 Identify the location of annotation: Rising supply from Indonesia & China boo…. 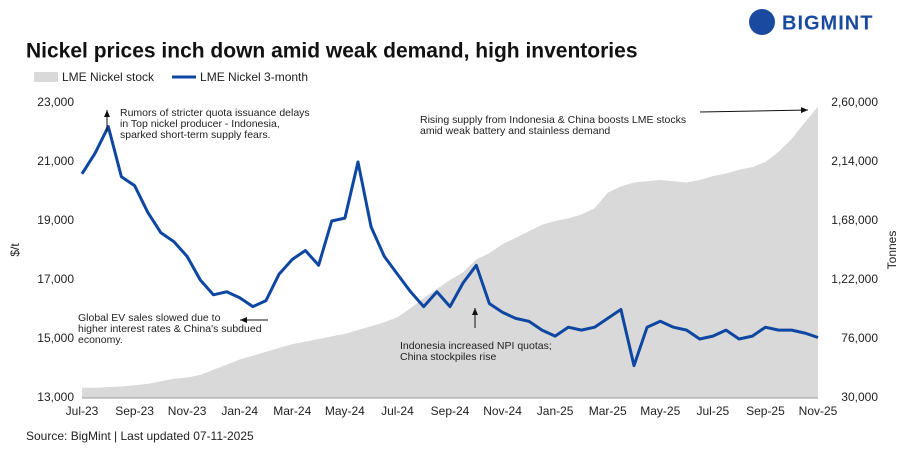
(553, 120).